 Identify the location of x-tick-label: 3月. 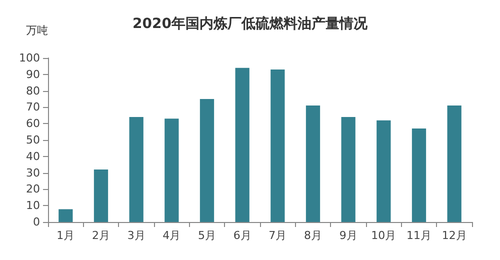
(136, 235).